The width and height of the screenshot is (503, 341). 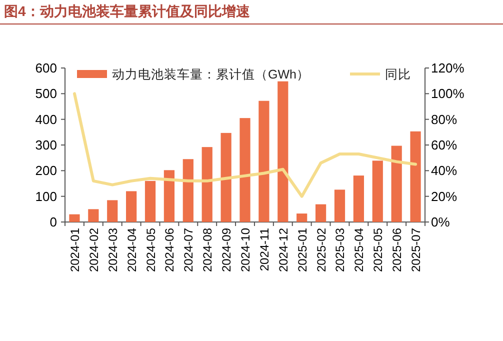 I want to click on y-tick-label: 600, so click(x=46, y=68).